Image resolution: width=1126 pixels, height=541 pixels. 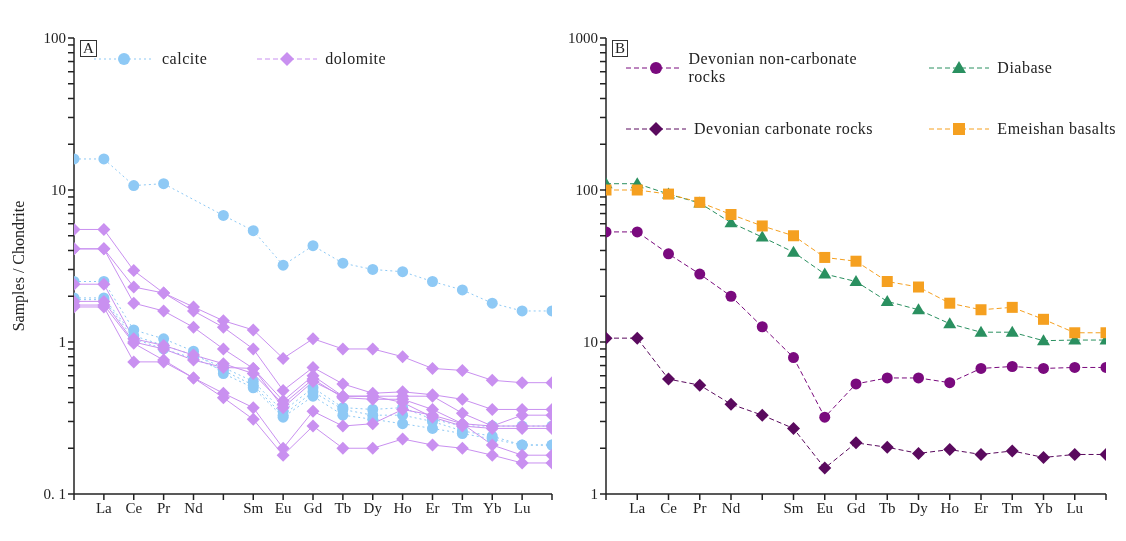 What do you see at coordinates (88, 48) in the screenshot?
I see `annotation: A` at bounding box center [88, 48].